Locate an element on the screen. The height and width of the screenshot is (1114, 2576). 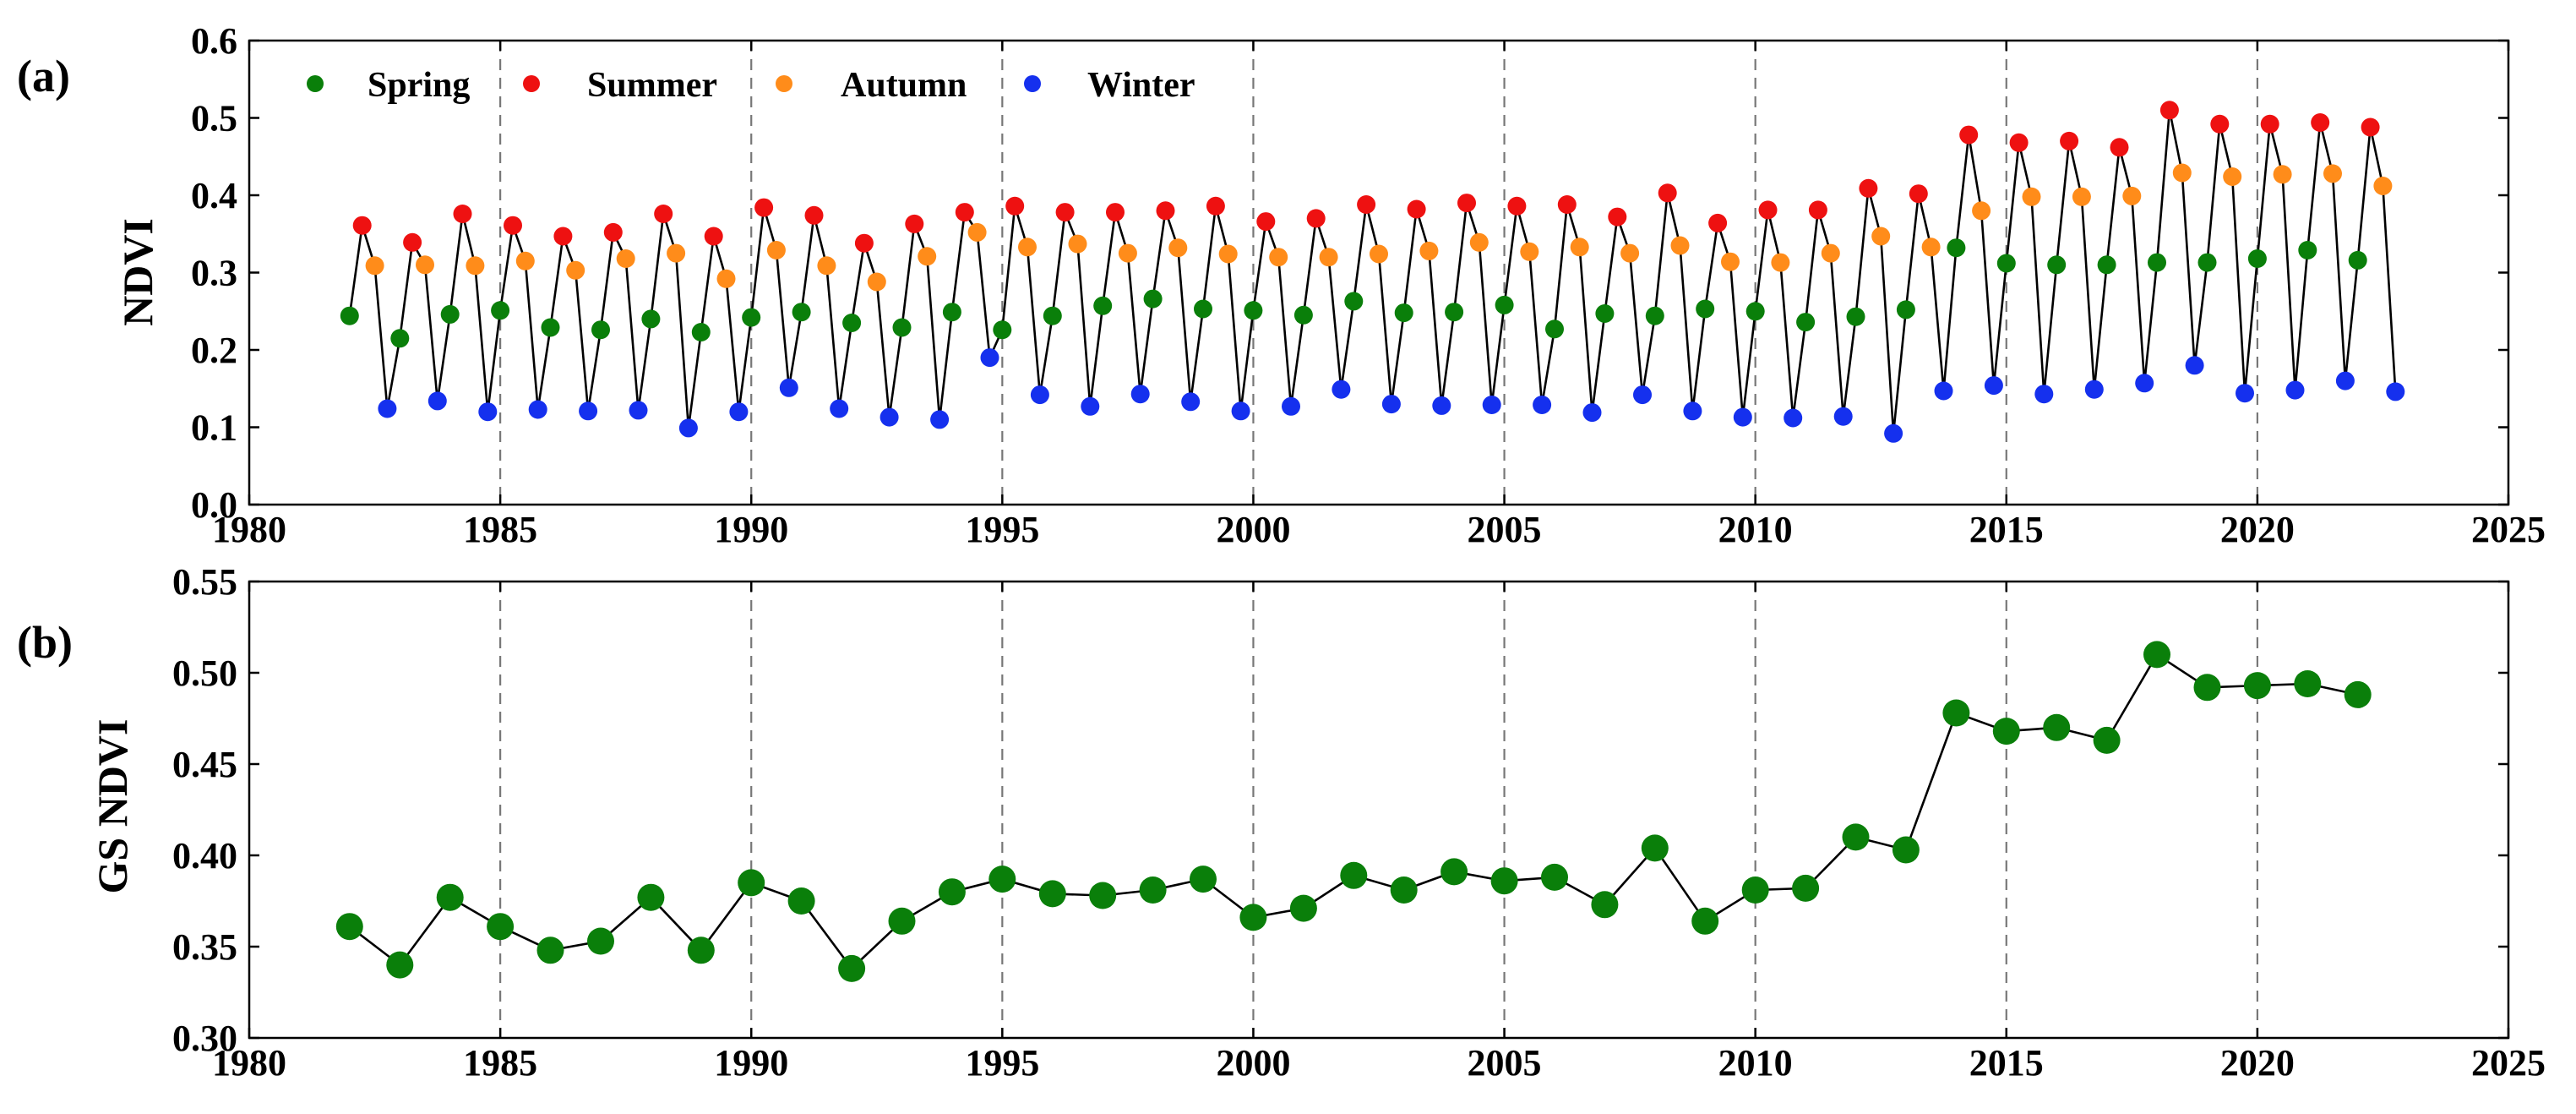
a-x-tick-label: 2000 is located at coordinates (1253, 529).